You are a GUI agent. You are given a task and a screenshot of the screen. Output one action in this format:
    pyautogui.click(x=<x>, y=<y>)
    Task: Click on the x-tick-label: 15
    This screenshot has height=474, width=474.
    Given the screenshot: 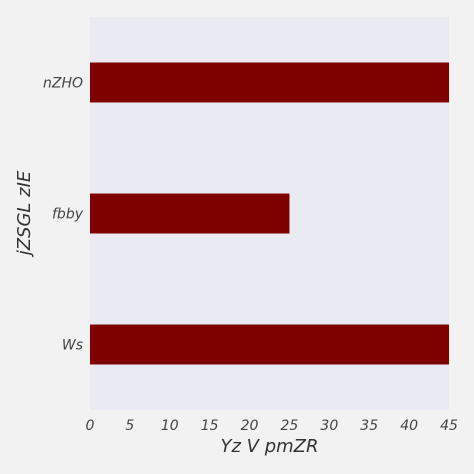 What is the action you would take?
    pyautogui.click(x=210, y=426)
    